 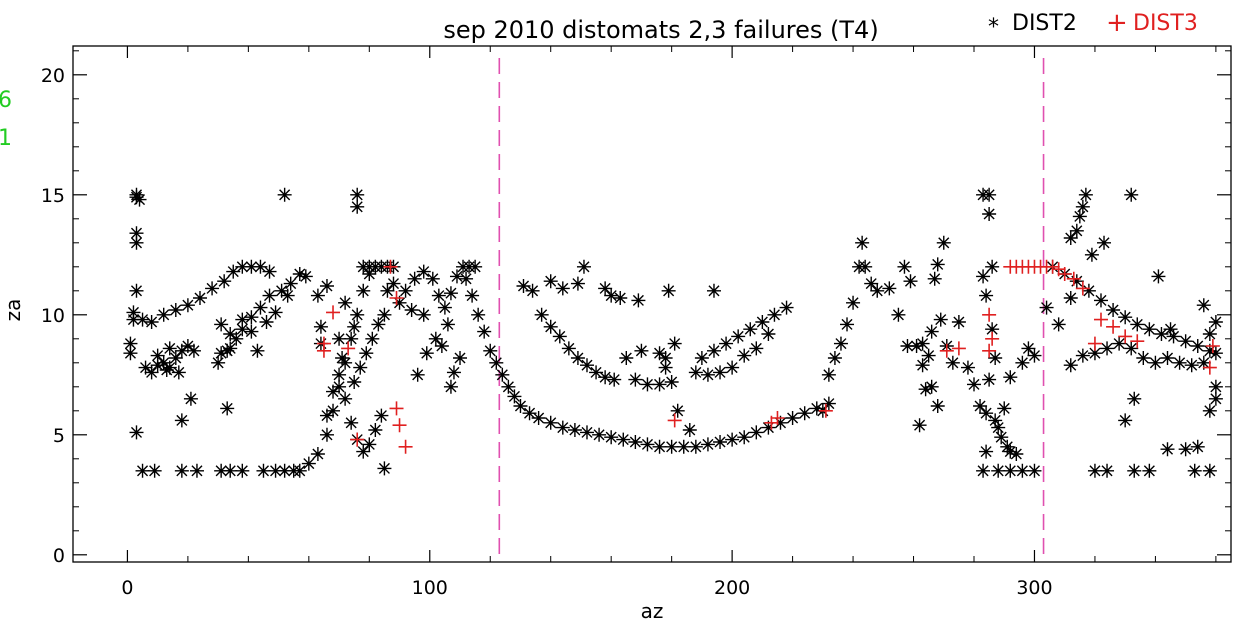 I want to click on legend: * DIST2 + DIST3, so click(x=1093, y=24).